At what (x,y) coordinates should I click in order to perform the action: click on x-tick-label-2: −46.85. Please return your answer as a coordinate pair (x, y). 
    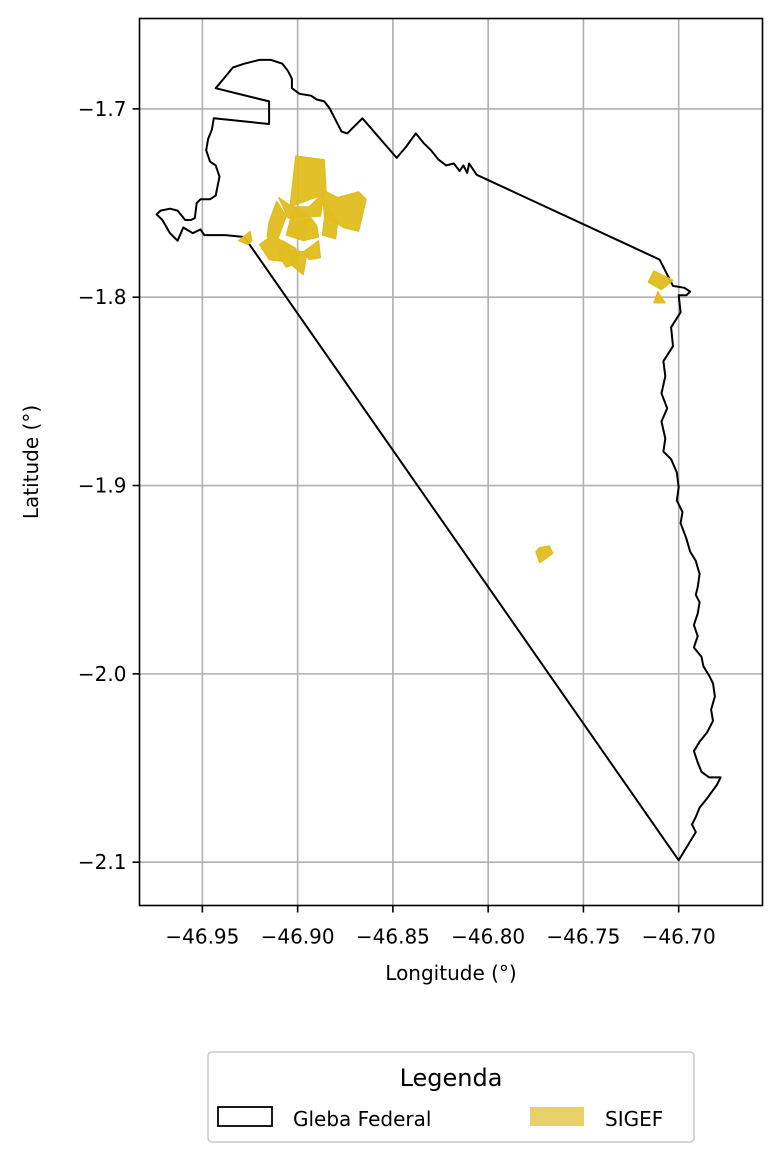
    Looking at the image, I should click on (393, 937).